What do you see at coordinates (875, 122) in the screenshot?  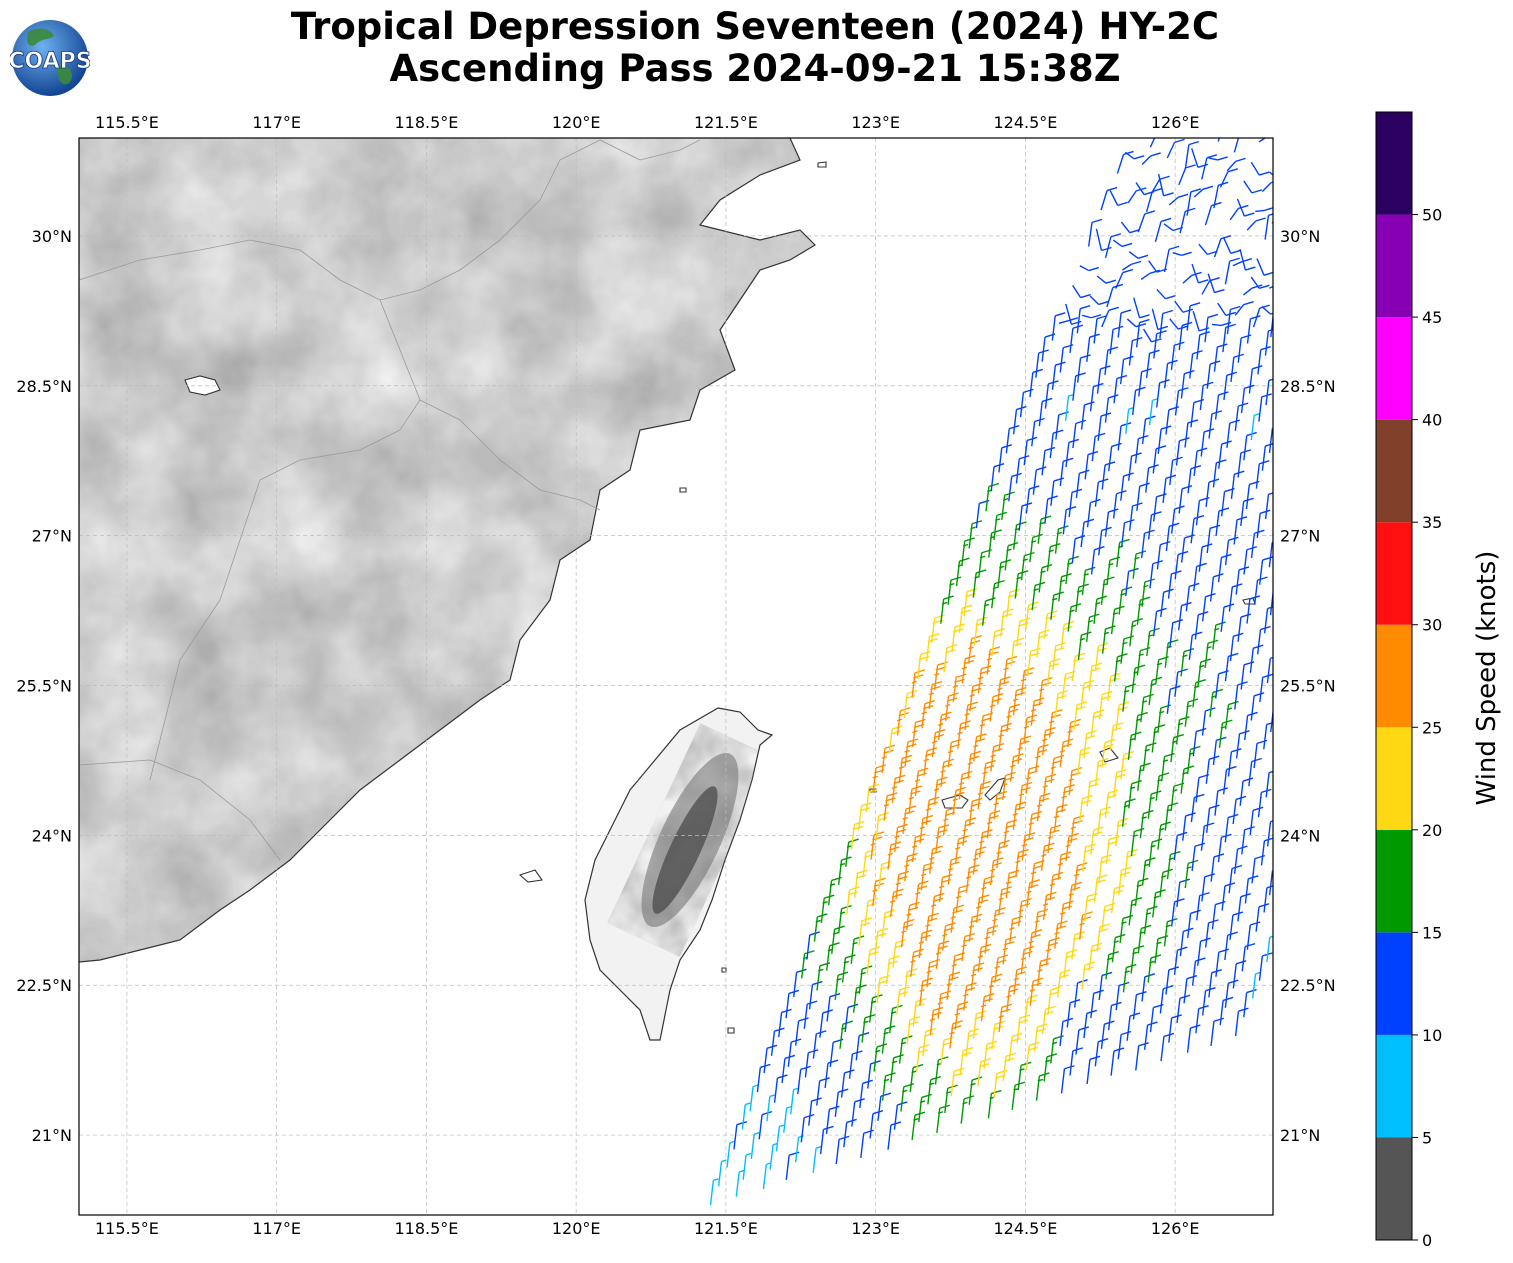 I see `lon-tick-label: 123°E` at bounding box center [875, 122].